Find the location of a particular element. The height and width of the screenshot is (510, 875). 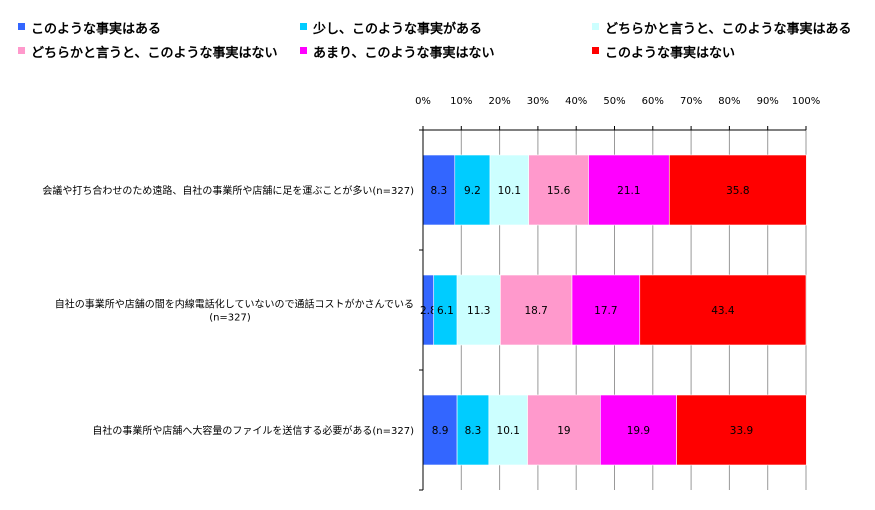

tick-label: 90% is located at coordinates (768, 101).